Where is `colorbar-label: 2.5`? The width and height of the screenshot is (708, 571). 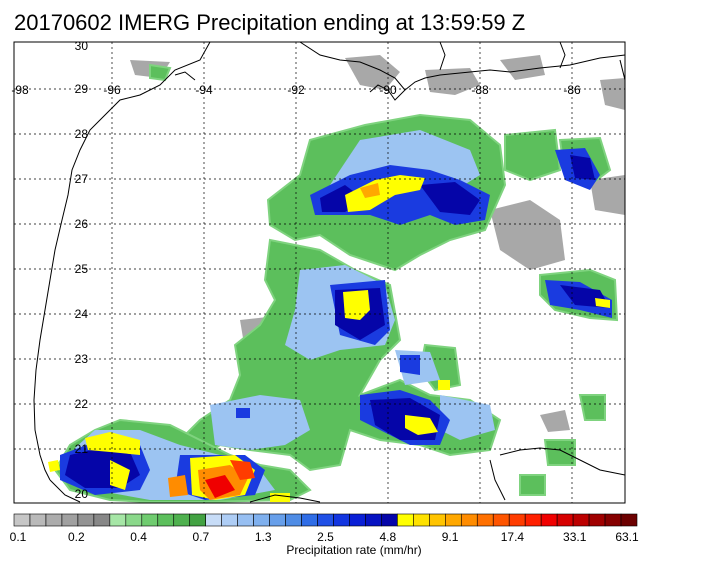
colorbar-label: 2.5 is located at coordinates (325, 537).